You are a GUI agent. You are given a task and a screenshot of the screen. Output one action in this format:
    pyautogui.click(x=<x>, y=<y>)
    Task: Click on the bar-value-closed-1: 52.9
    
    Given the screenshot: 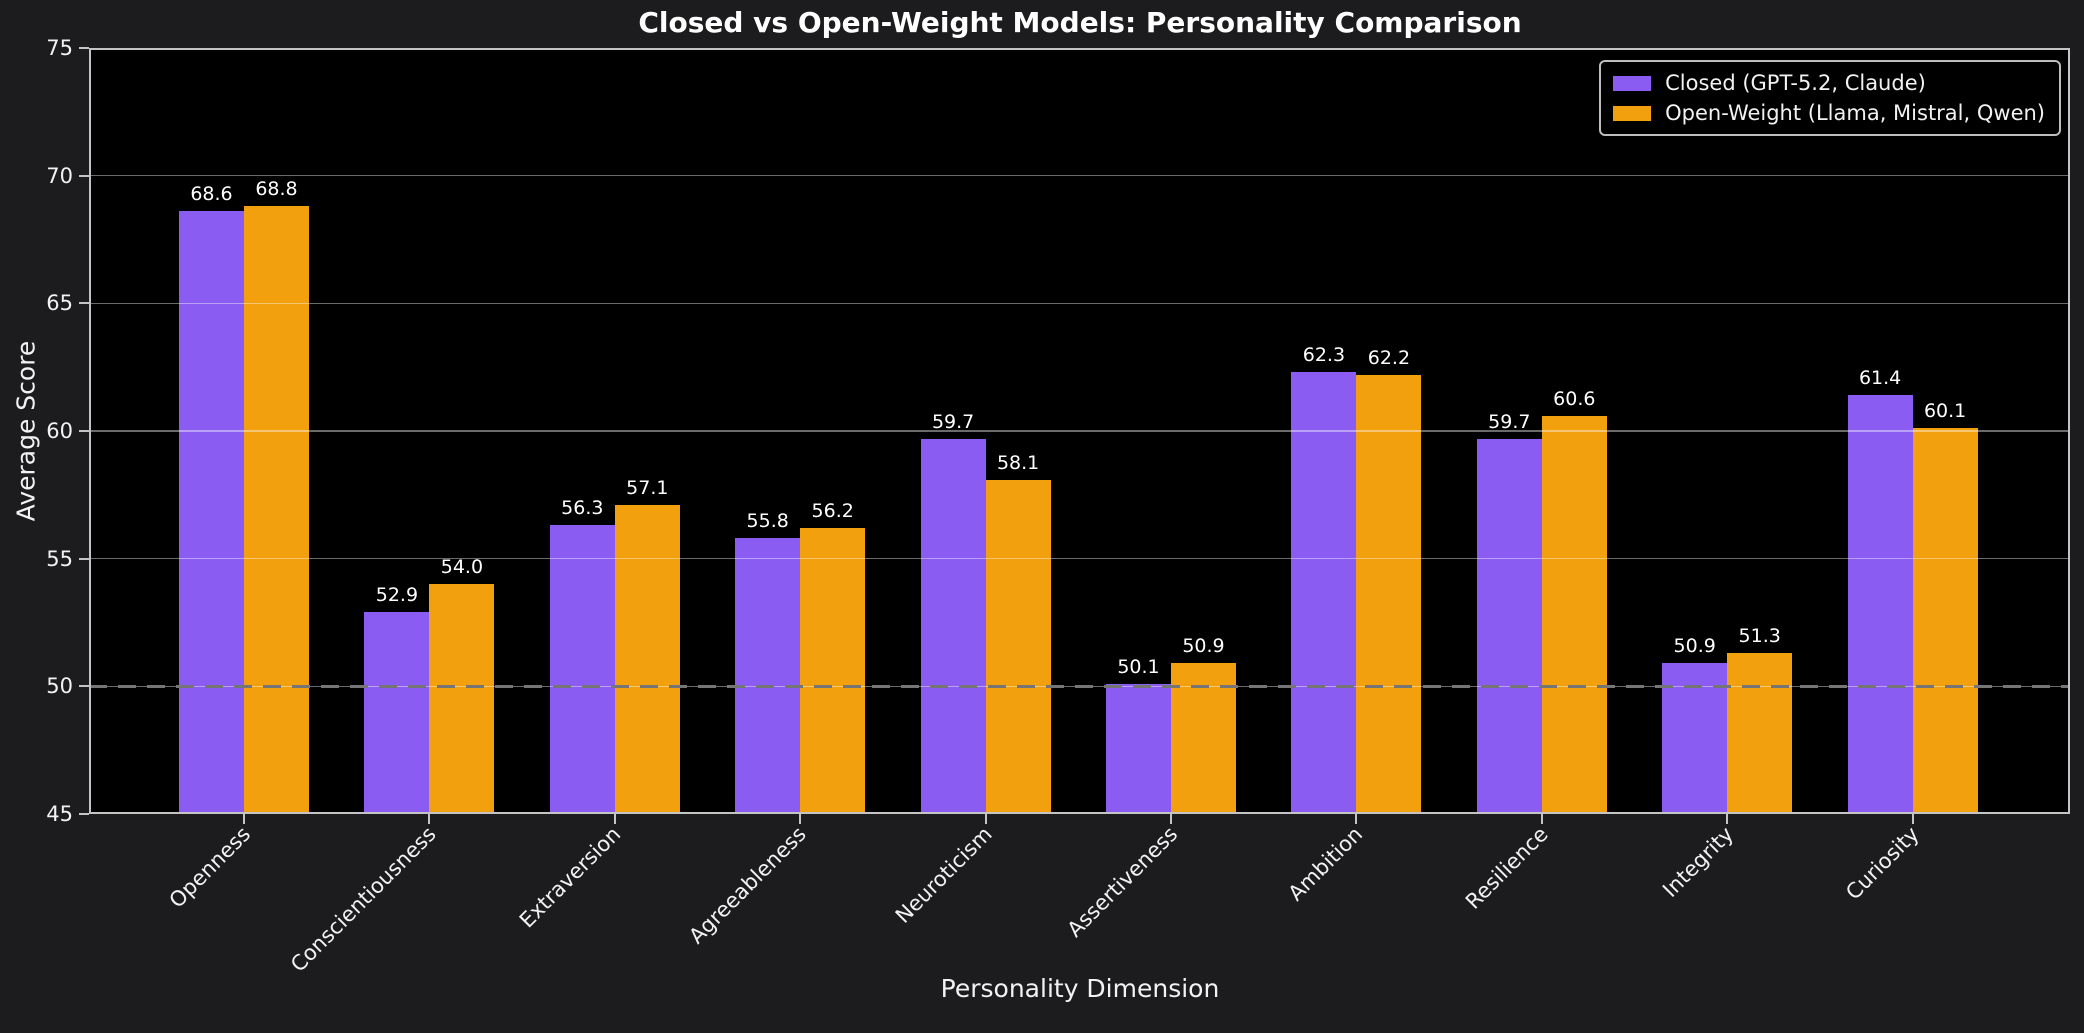 What is the action you would take?
    pyautogui.click(x=397, y=595)
    